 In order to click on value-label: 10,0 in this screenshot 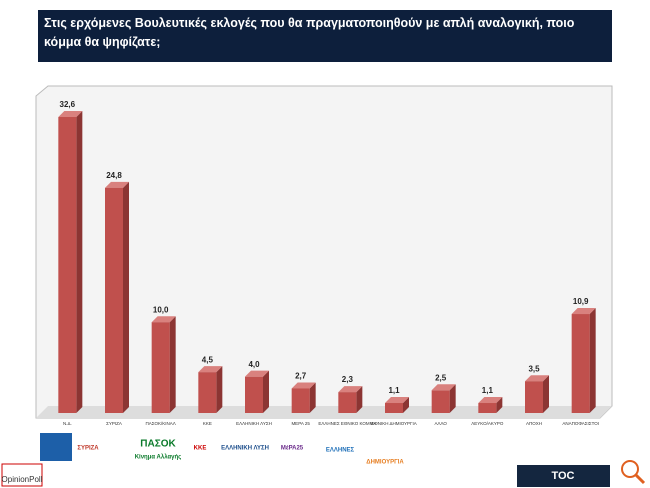, I will do `click(161, 309)`.